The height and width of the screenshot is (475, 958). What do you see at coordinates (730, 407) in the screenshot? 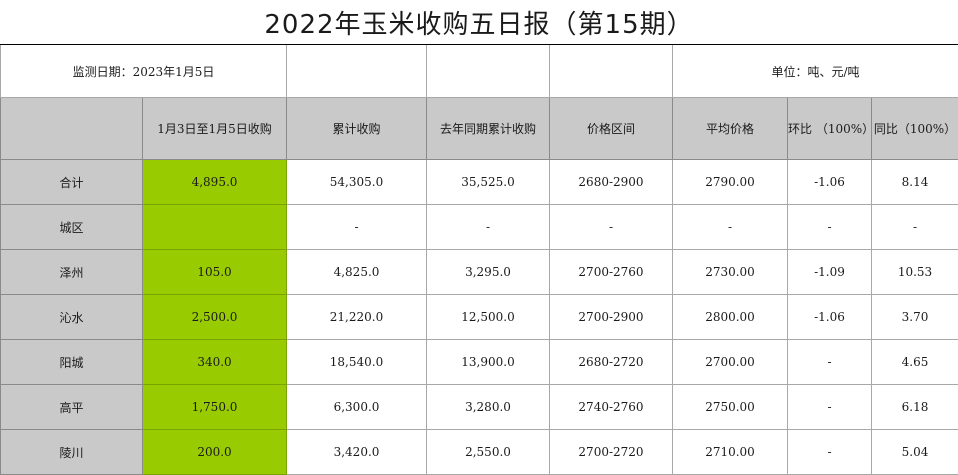
I see `average-price-cell: 2750.00` at bounding box center [730, 407].